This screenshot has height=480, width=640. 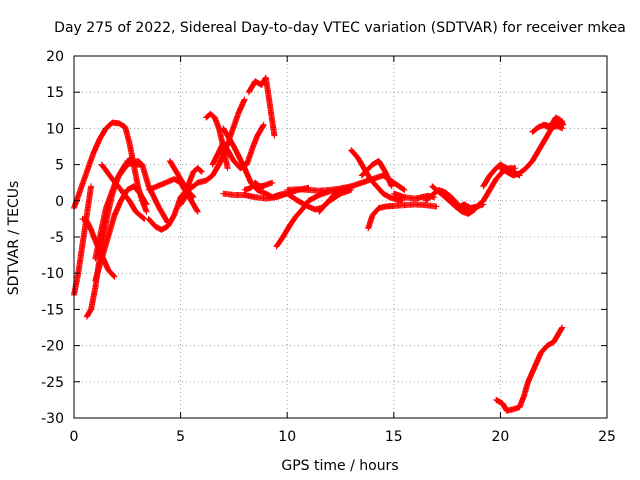 I want to click on y-tick-label: -15, so click(x=52, y=310).